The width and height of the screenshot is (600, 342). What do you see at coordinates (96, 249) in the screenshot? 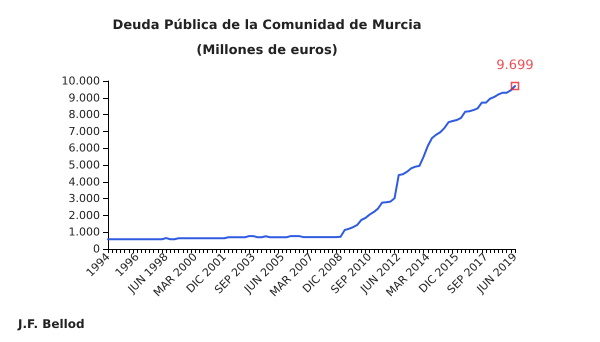
I see `y-tick-label: 0` at bounding box center [96, 249].